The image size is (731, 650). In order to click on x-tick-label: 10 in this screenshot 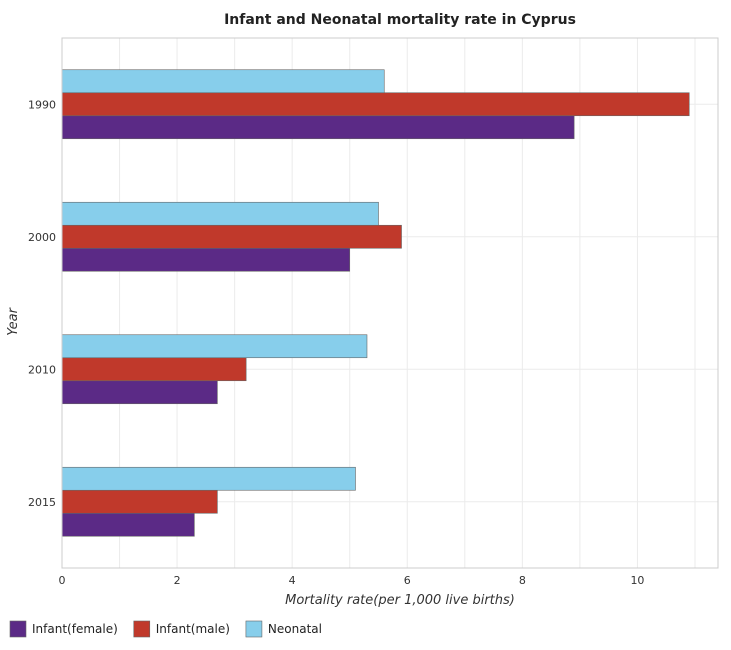, I will do `click(637, 580)`.